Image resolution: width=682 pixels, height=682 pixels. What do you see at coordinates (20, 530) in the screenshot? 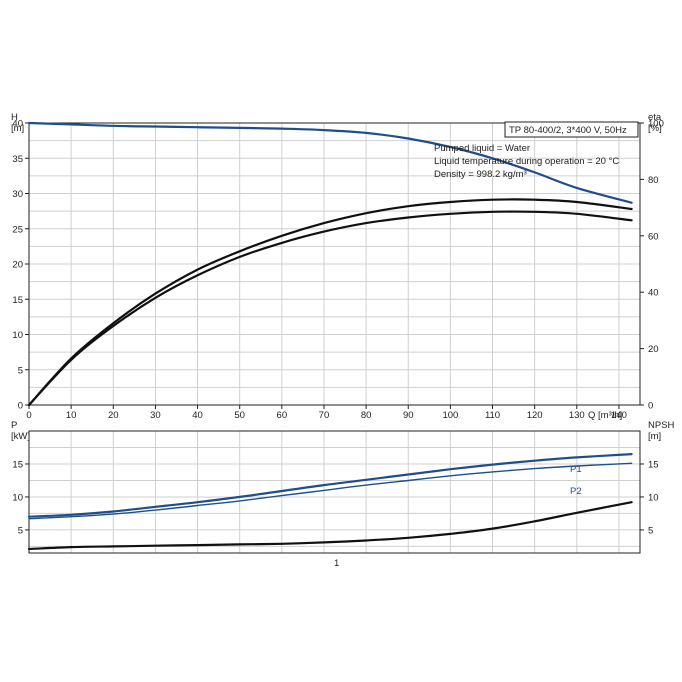
I see `y-left-tick-label-1-0: 5` at bounding box center [20, 530].